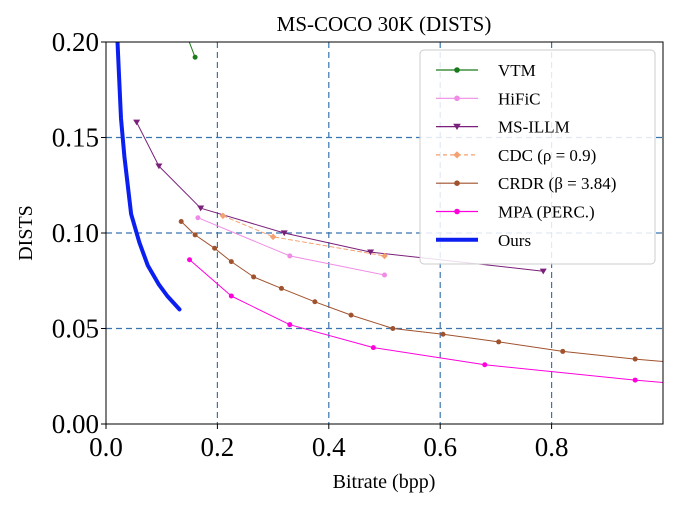 This screenshot has width=678, height=514. What do you see at coordinates (75, 42) in the screenshot?
I see `y-tick-label: 0.20` at bounding box center [75, 42].